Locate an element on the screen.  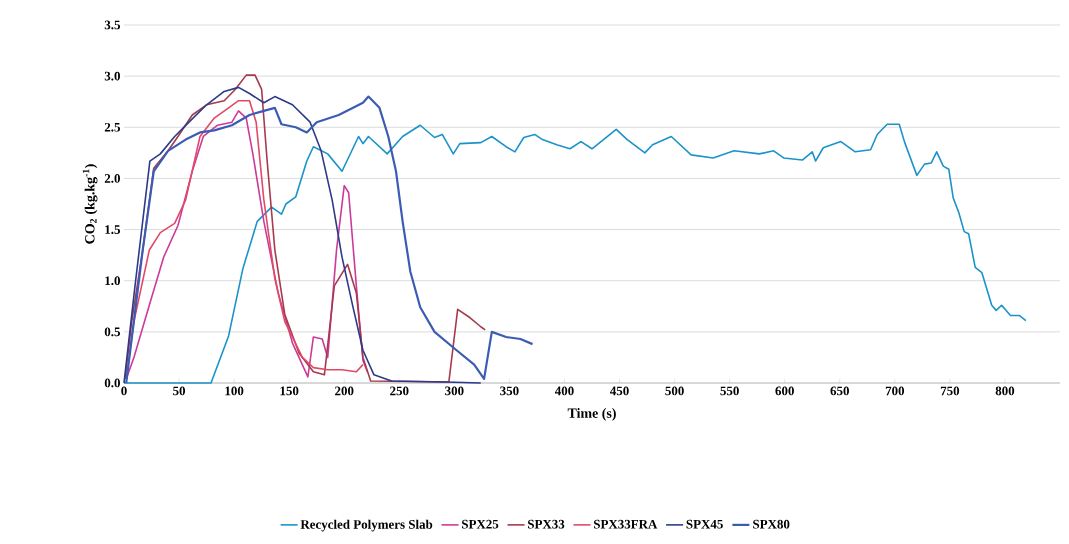
x-tick-label: 200 is located at coordinates (344, 391).